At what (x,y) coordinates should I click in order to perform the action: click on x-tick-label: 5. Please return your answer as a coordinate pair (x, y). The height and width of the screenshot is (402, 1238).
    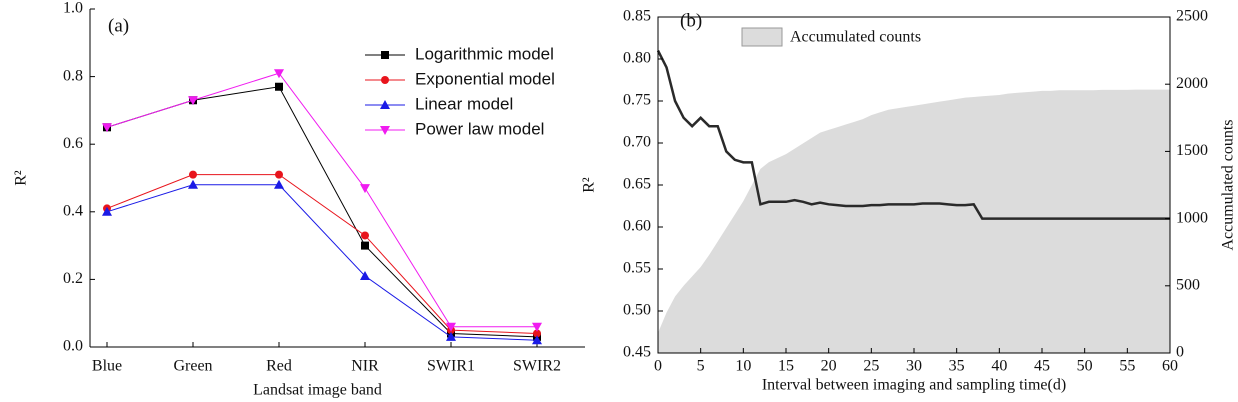
    Looking at the image, I should click on (701, 366).